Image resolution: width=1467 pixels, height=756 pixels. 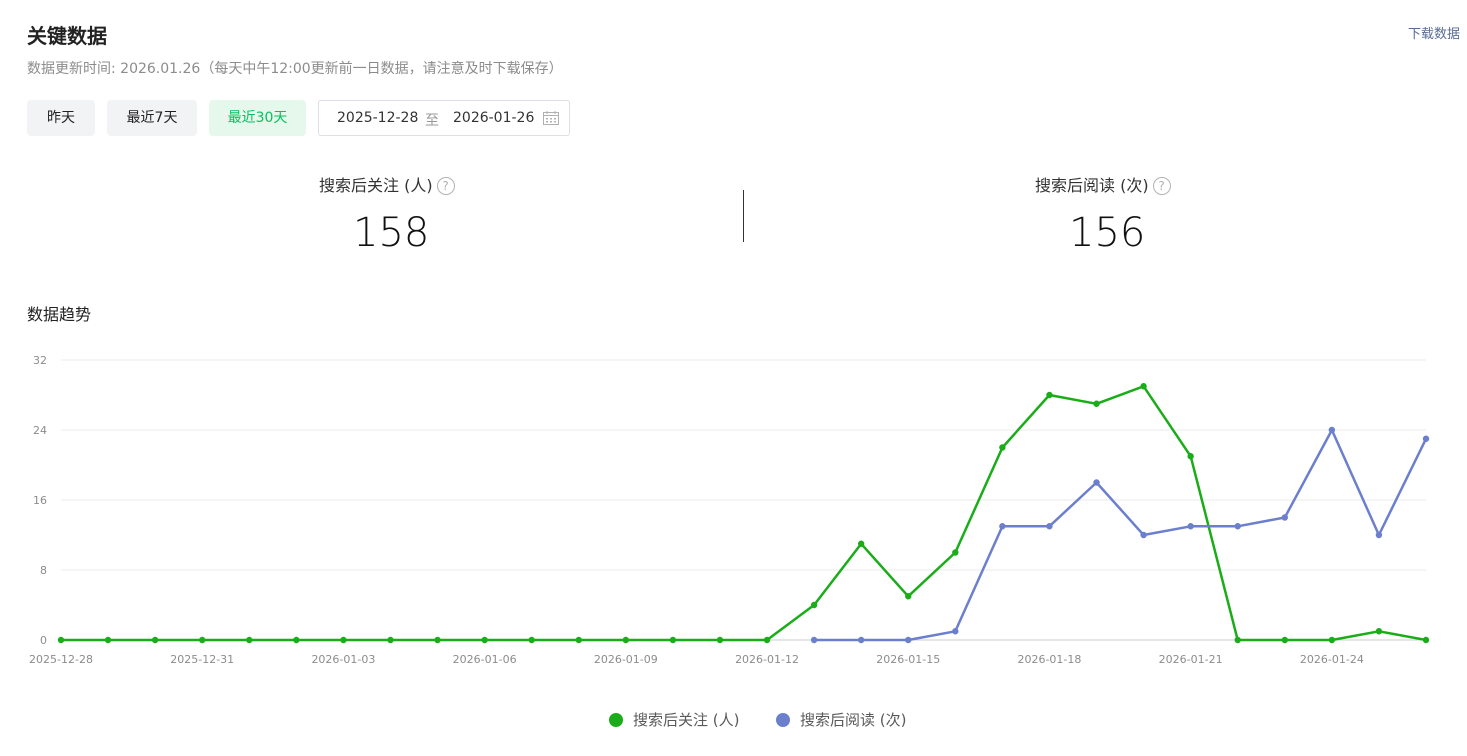 I want to click on x-tick-label: 2026-01-12, so click(x=767, y=659).